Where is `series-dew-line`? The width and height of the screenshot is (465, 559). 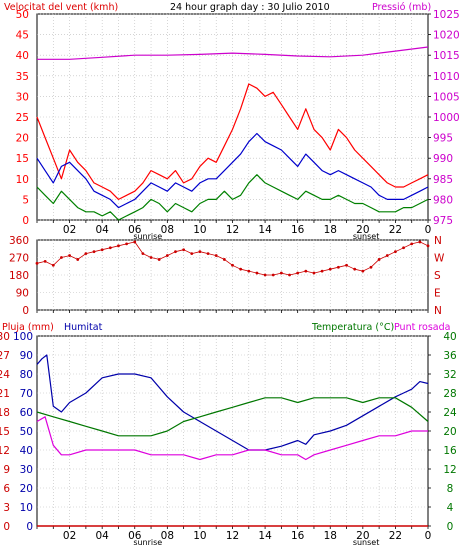 series-dew-line is located at coordinates (232, 438).